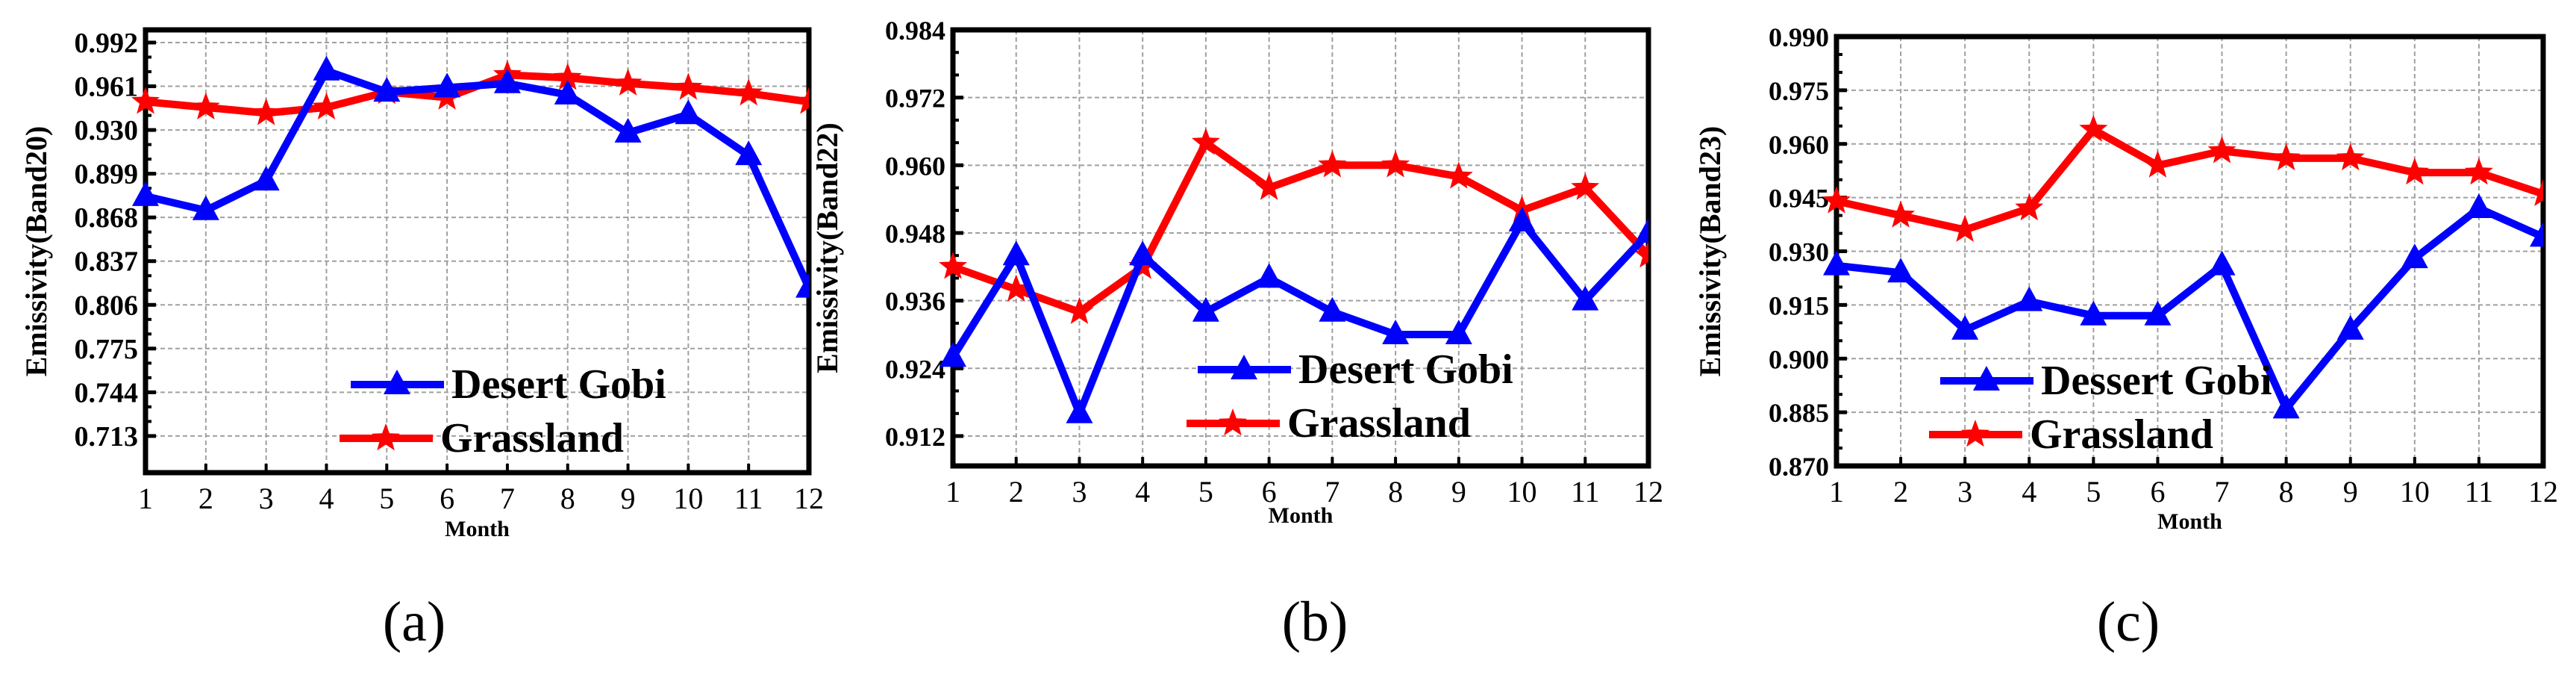  I want to click on y-tick-label: 0.868, so click(107, 218).